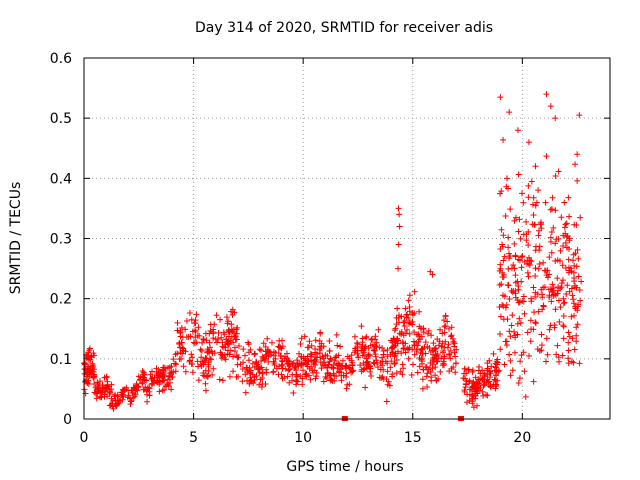 Image resolution: width=640 pixels, height=480 pixels. What do you see at coordinates (522, 438) in the screenshot?
I see `x-tick-label: 20` at bounding box center [522, 438].